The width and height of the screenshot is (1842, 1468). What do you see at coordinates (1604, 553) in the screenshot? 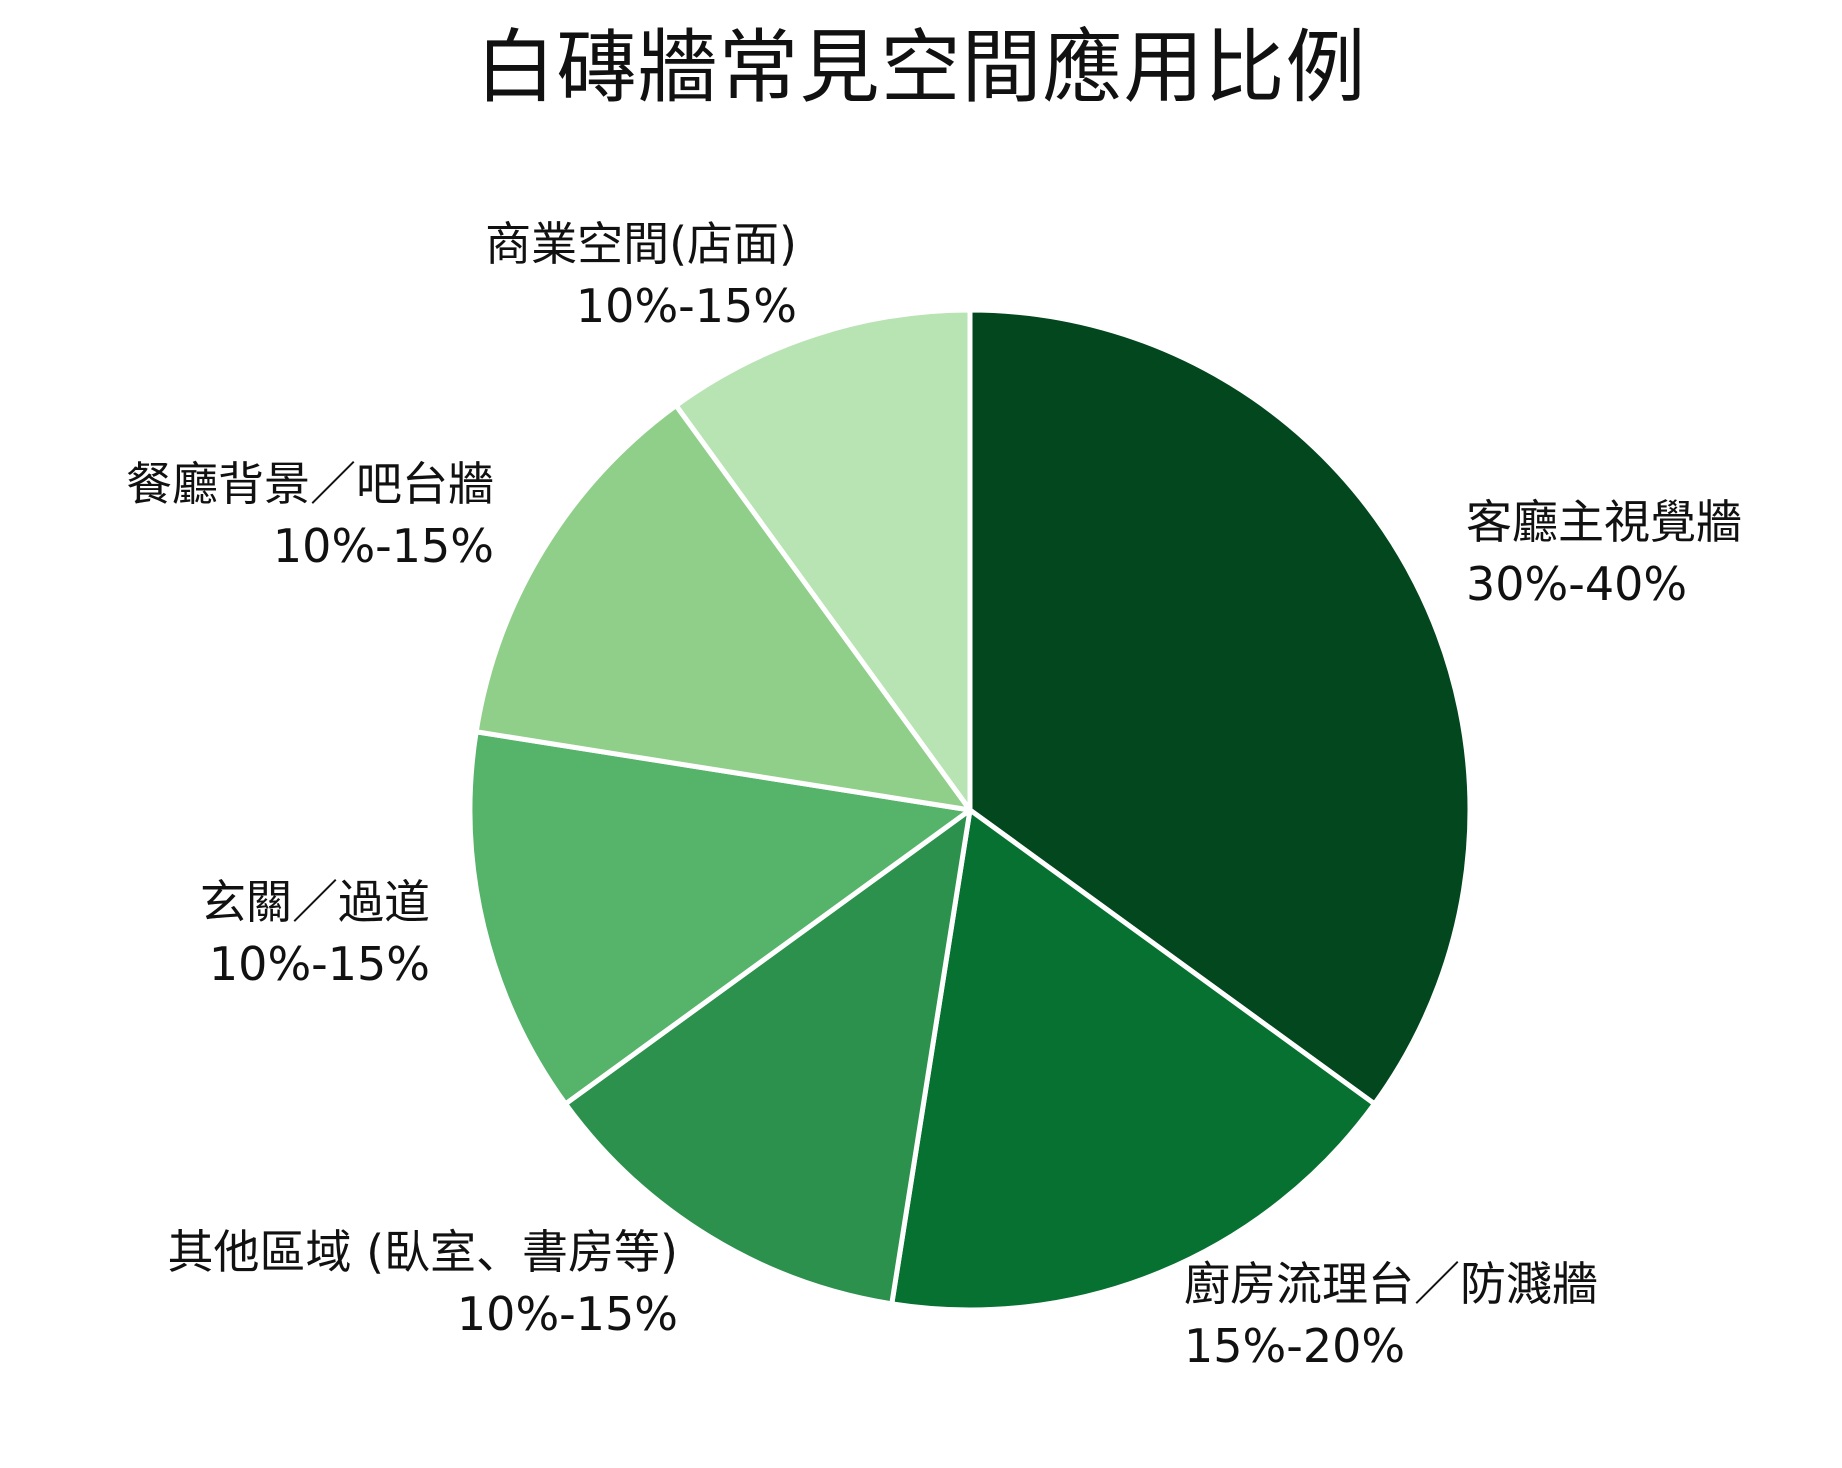
I see `slice-label-1: 客廳主視覺牆 30%-40%` at bounding box center [1604, 553].